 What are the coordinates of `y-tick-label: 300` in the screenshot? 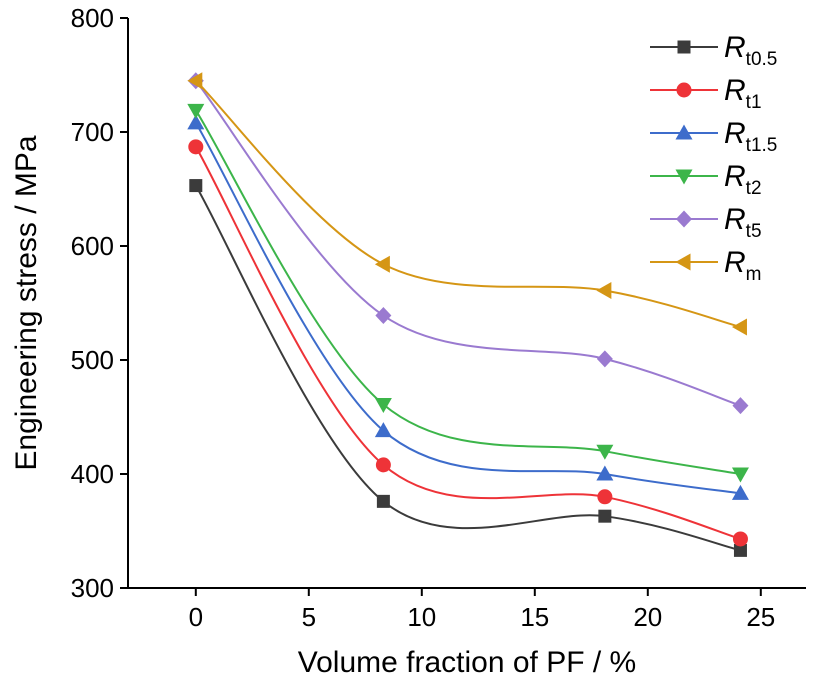 It's located at (92, 588).